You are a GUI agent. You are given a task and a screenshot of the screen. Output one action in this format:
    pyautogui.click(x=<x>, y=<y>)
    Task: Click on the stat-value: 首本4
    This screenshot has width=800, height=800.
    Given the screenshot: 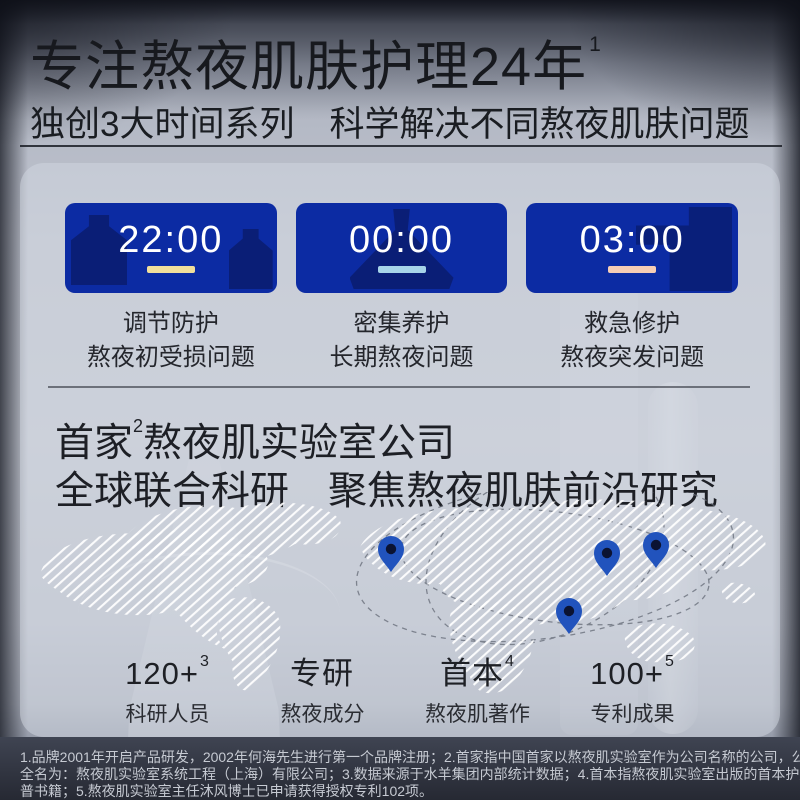 What is the action you would take?
    pyautogui.click(x=477, y=668)
    